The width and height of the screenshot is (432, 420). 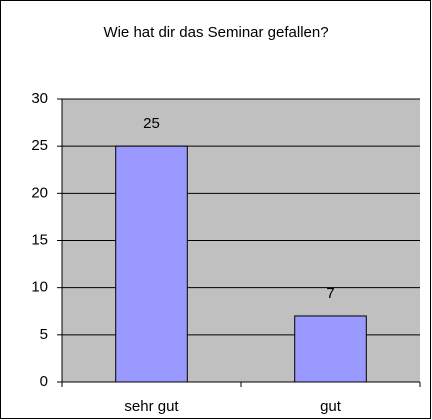 I want to click on data-label: 7, so click(x=330, y=293).